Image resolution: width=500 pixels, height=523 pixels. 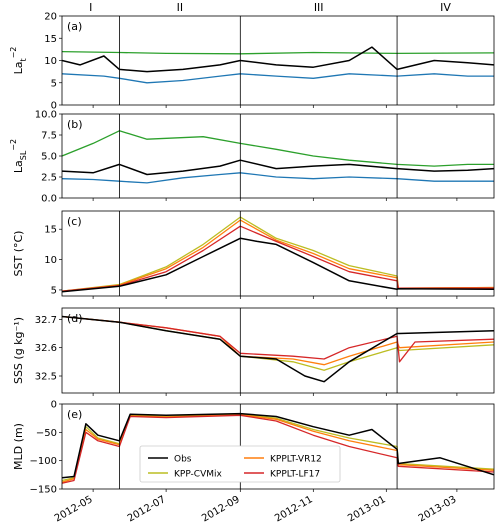 What do you see at coordinates (46, 115) in the screenshot?
I see `y-tick-label: 10.0` at bounding box center [46, 115].